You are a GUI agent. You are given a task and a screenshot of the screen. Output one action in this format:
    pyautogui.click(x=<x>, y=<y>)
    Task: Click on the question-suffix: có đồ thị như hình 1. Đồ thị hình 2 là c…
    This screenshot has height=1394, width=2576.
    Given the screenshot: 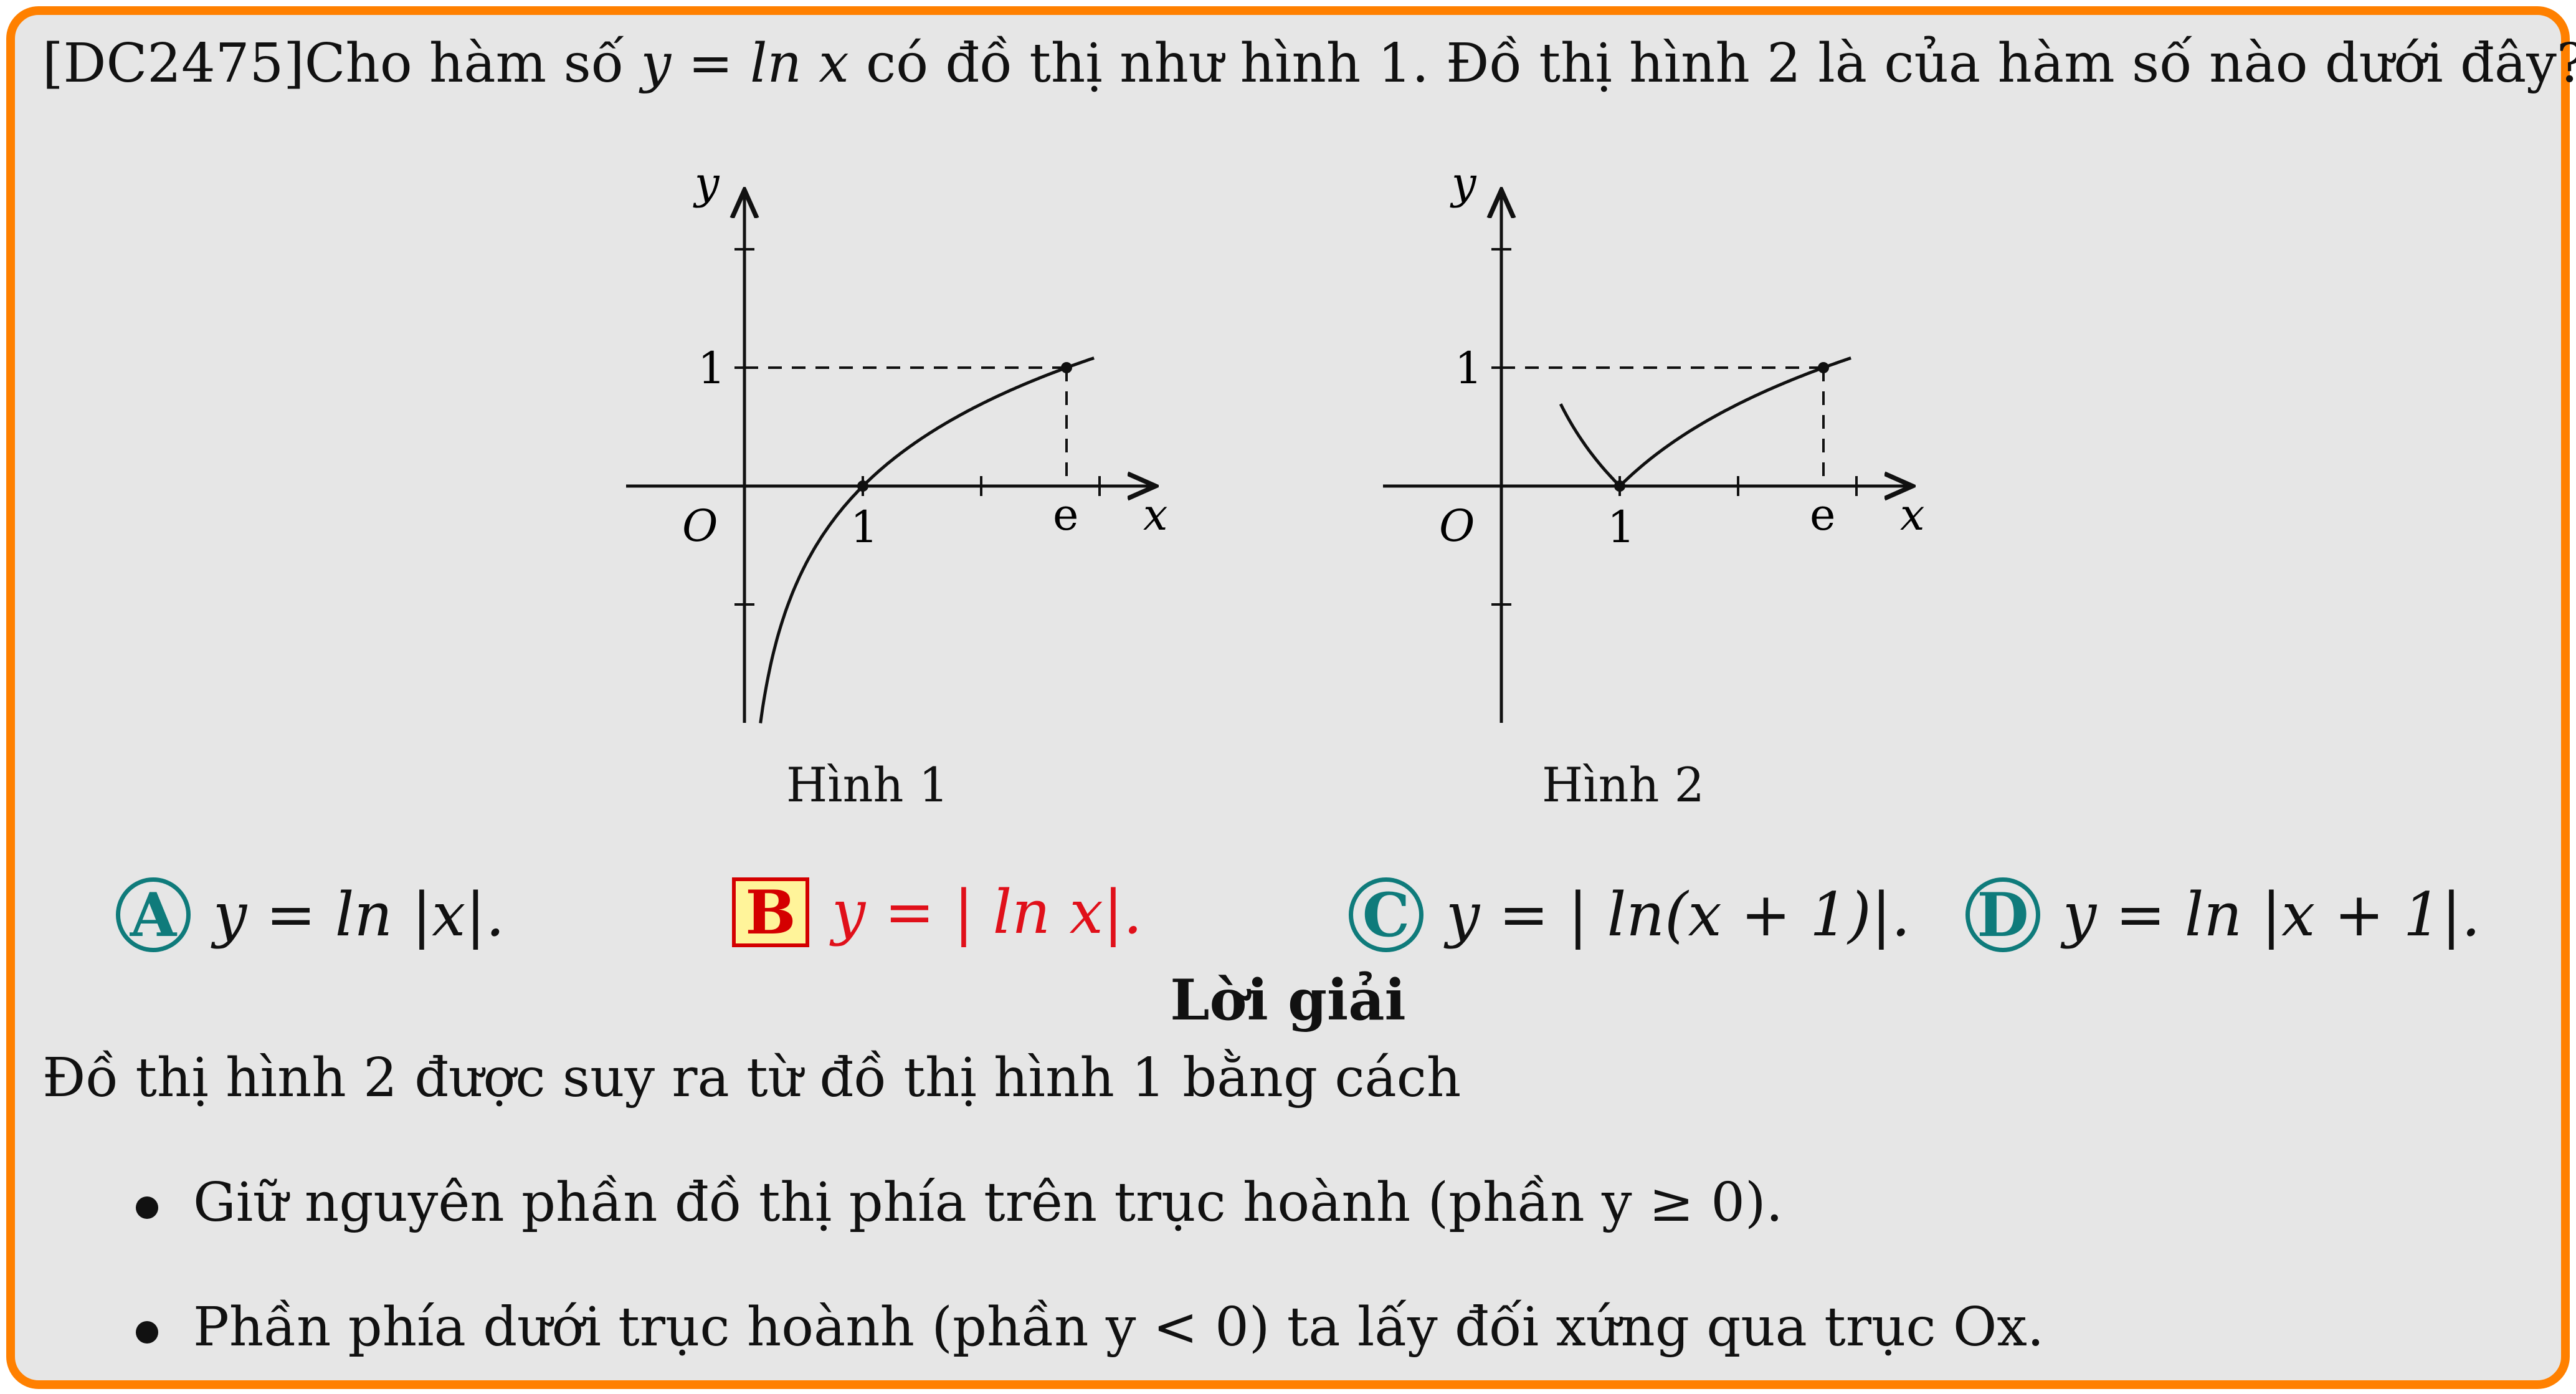 What is the action you would take?
    pyautogui.click(x=1712, y=64)
    